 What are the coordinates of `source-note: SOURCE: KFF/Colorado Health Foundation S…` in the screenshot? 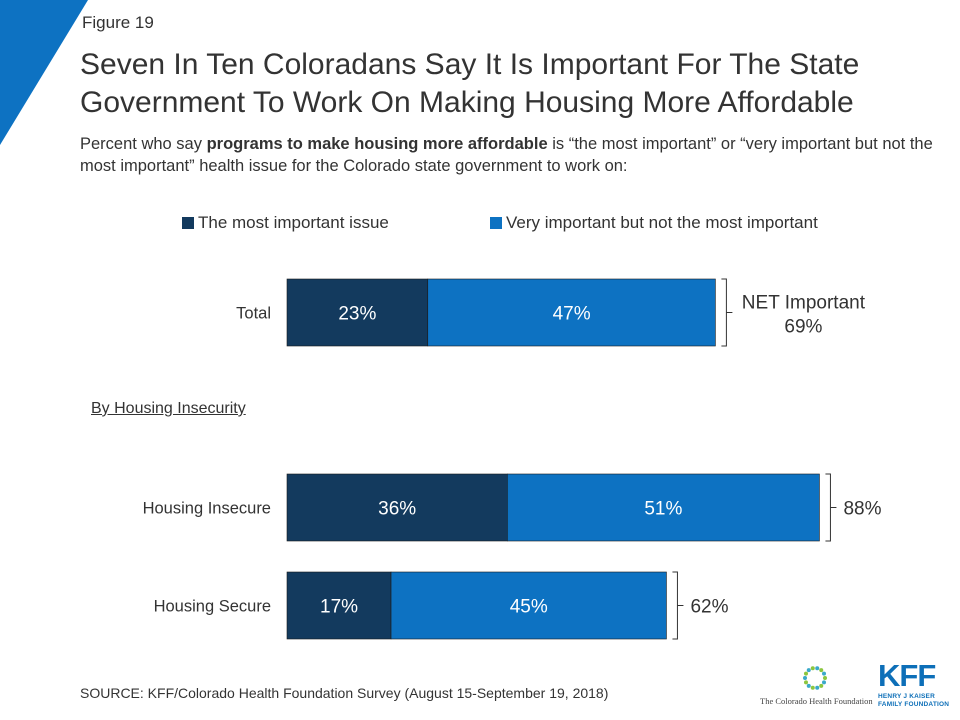 It's located at (344, 693).